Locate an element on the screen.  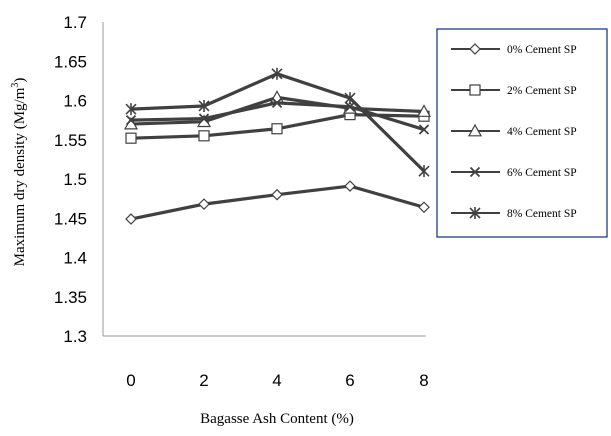
legend-item: 4% Cement SP is located at coordinates (514, 130).